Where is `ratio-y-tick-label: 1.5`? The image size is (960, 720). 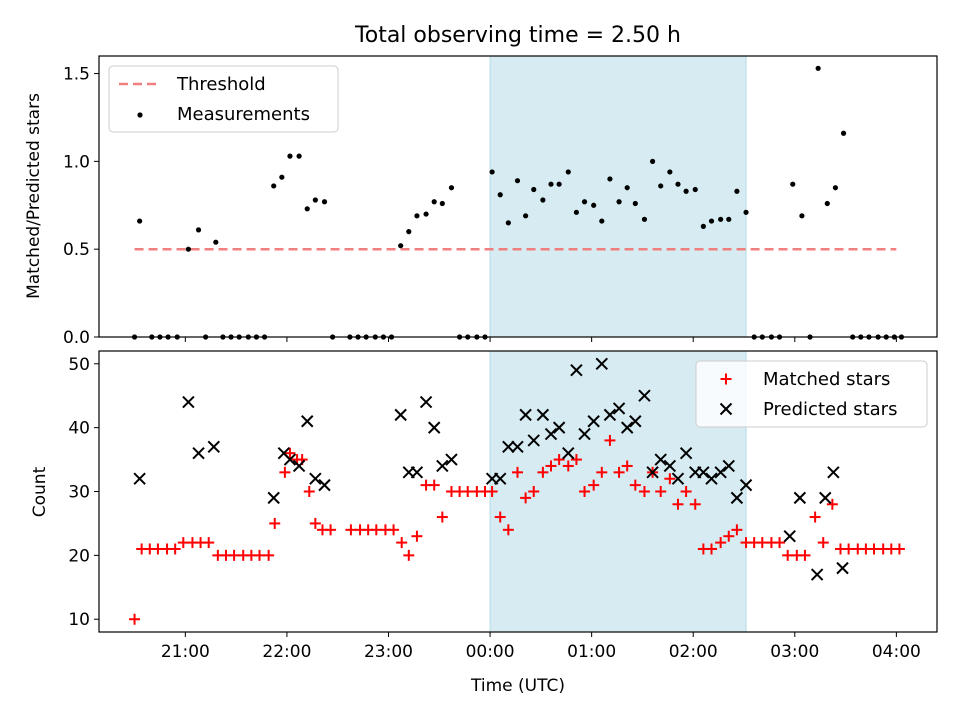 ratio-y-tick-label: 1.5 is located at coordinates (76, 75).